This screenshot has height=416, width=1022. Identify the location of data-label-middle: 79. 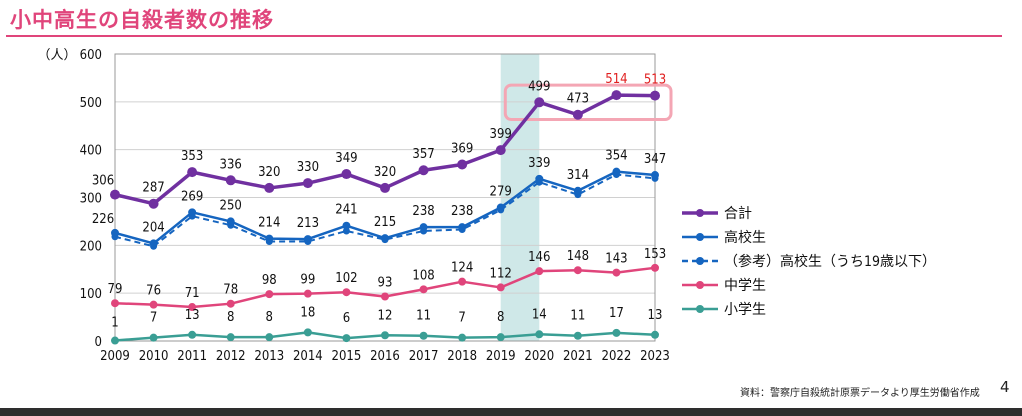
(115, 289).